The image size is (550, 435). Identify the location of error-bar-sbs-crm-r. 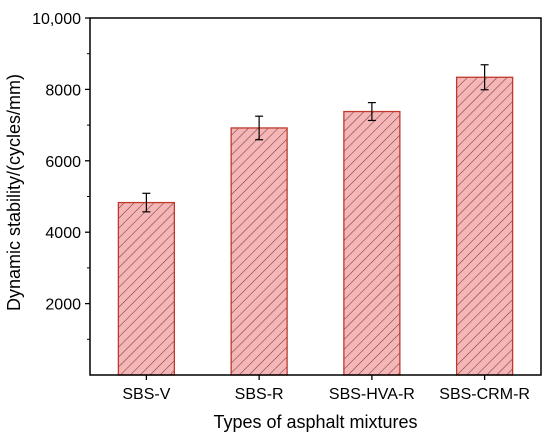
(484, 77).